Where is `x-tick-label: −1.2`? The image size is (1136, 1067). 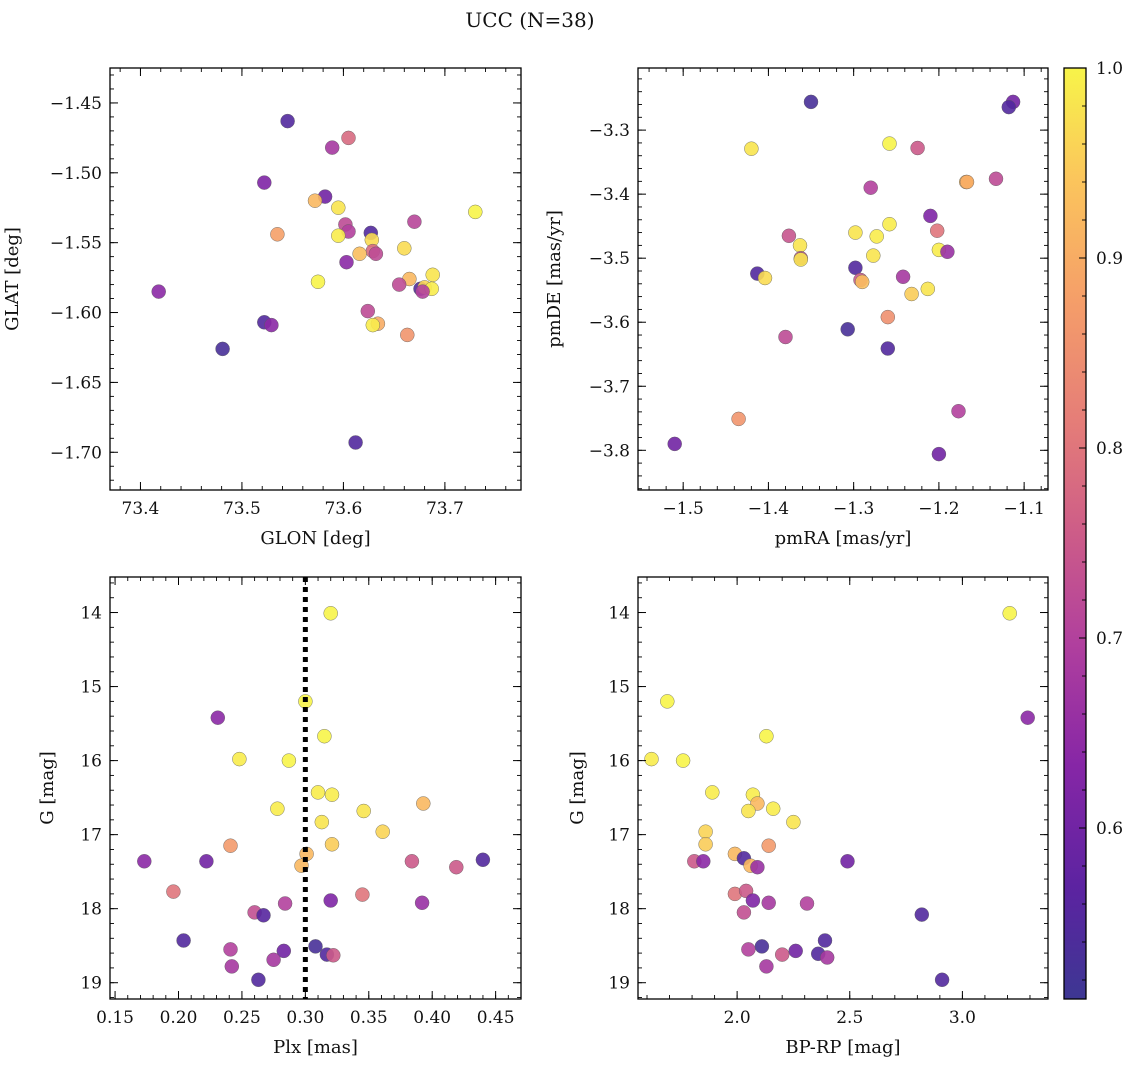 x-tick-label: −1.2 is located at coordinates (938, 509).